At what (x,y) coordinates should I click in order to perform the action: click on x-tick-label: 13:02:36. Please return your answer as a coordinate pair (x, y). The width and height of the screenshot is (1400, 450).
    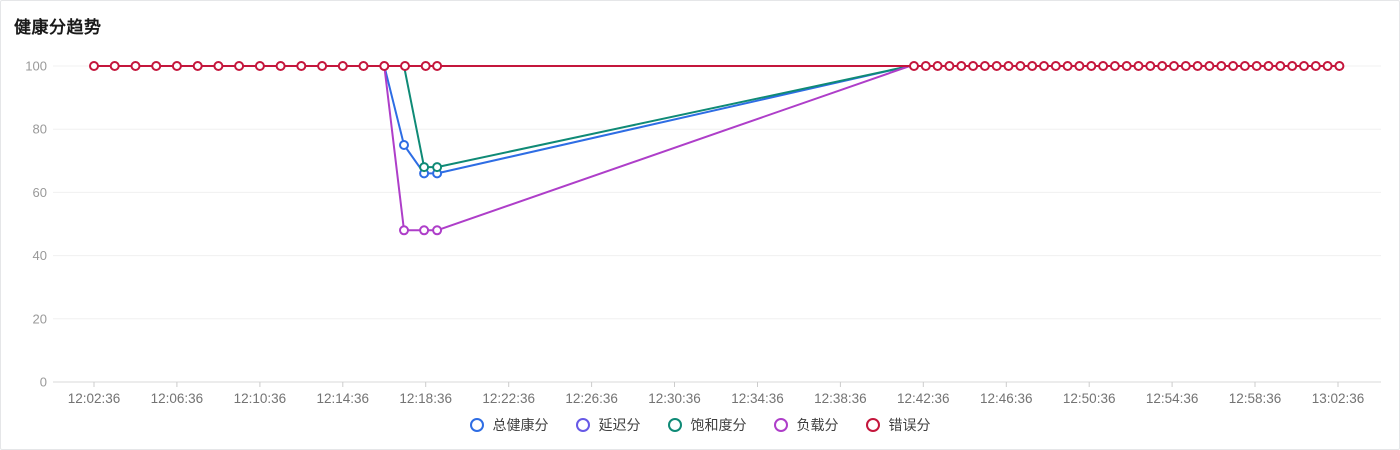
    Looking at the image, I should click on (1338, 398).